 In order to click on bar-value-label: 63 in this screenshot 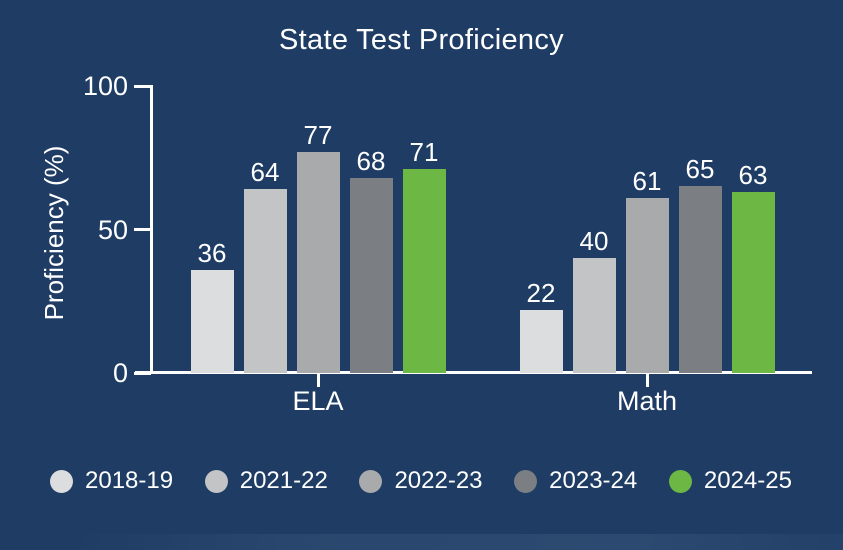, I will do `click(753, 175)`.